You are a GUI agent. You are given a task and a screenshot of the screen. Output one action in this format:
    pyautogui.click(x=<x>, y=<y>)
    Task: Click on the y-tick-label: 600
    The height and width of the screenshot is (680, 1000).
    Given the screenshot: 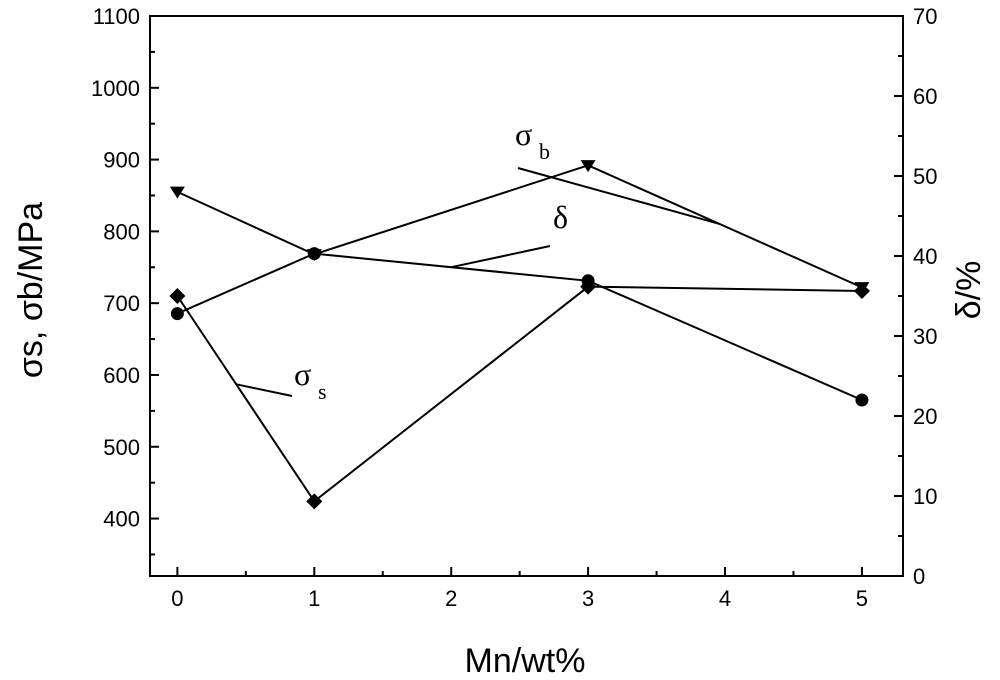 What is the action you would take?
    pyautogui.click(x=121, y=375)
    